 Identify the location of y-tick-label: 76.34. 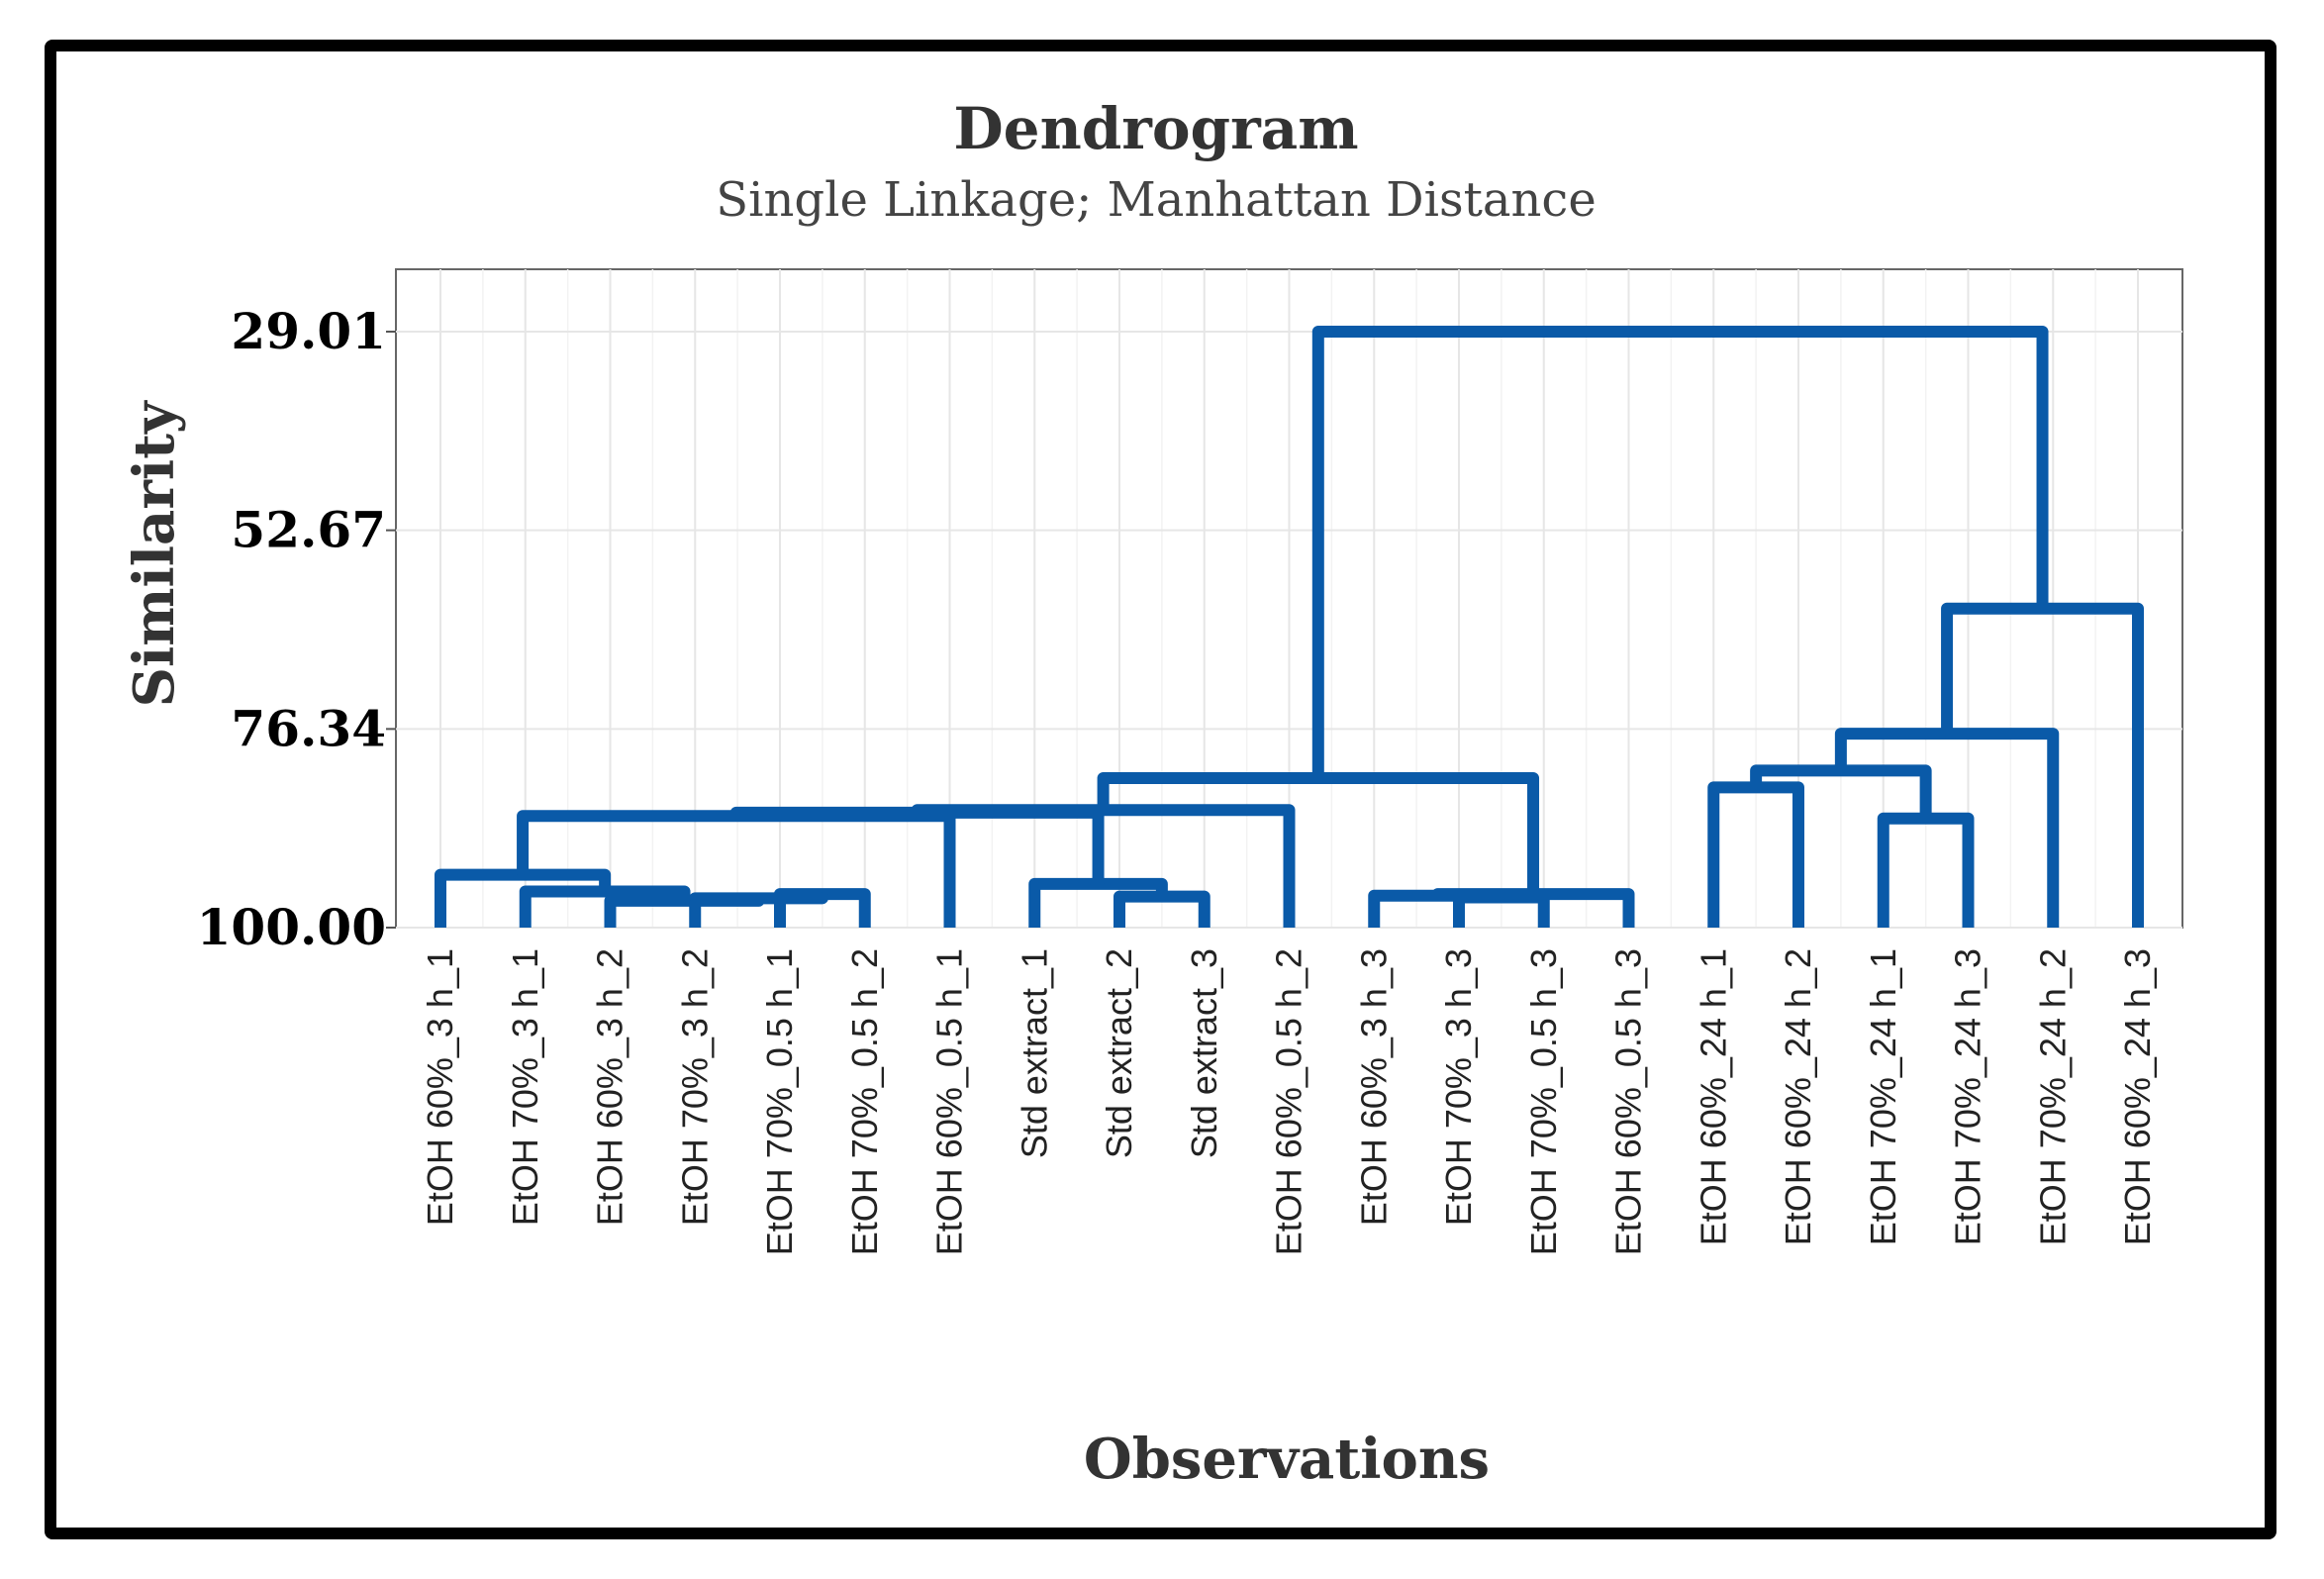
(309, 728).